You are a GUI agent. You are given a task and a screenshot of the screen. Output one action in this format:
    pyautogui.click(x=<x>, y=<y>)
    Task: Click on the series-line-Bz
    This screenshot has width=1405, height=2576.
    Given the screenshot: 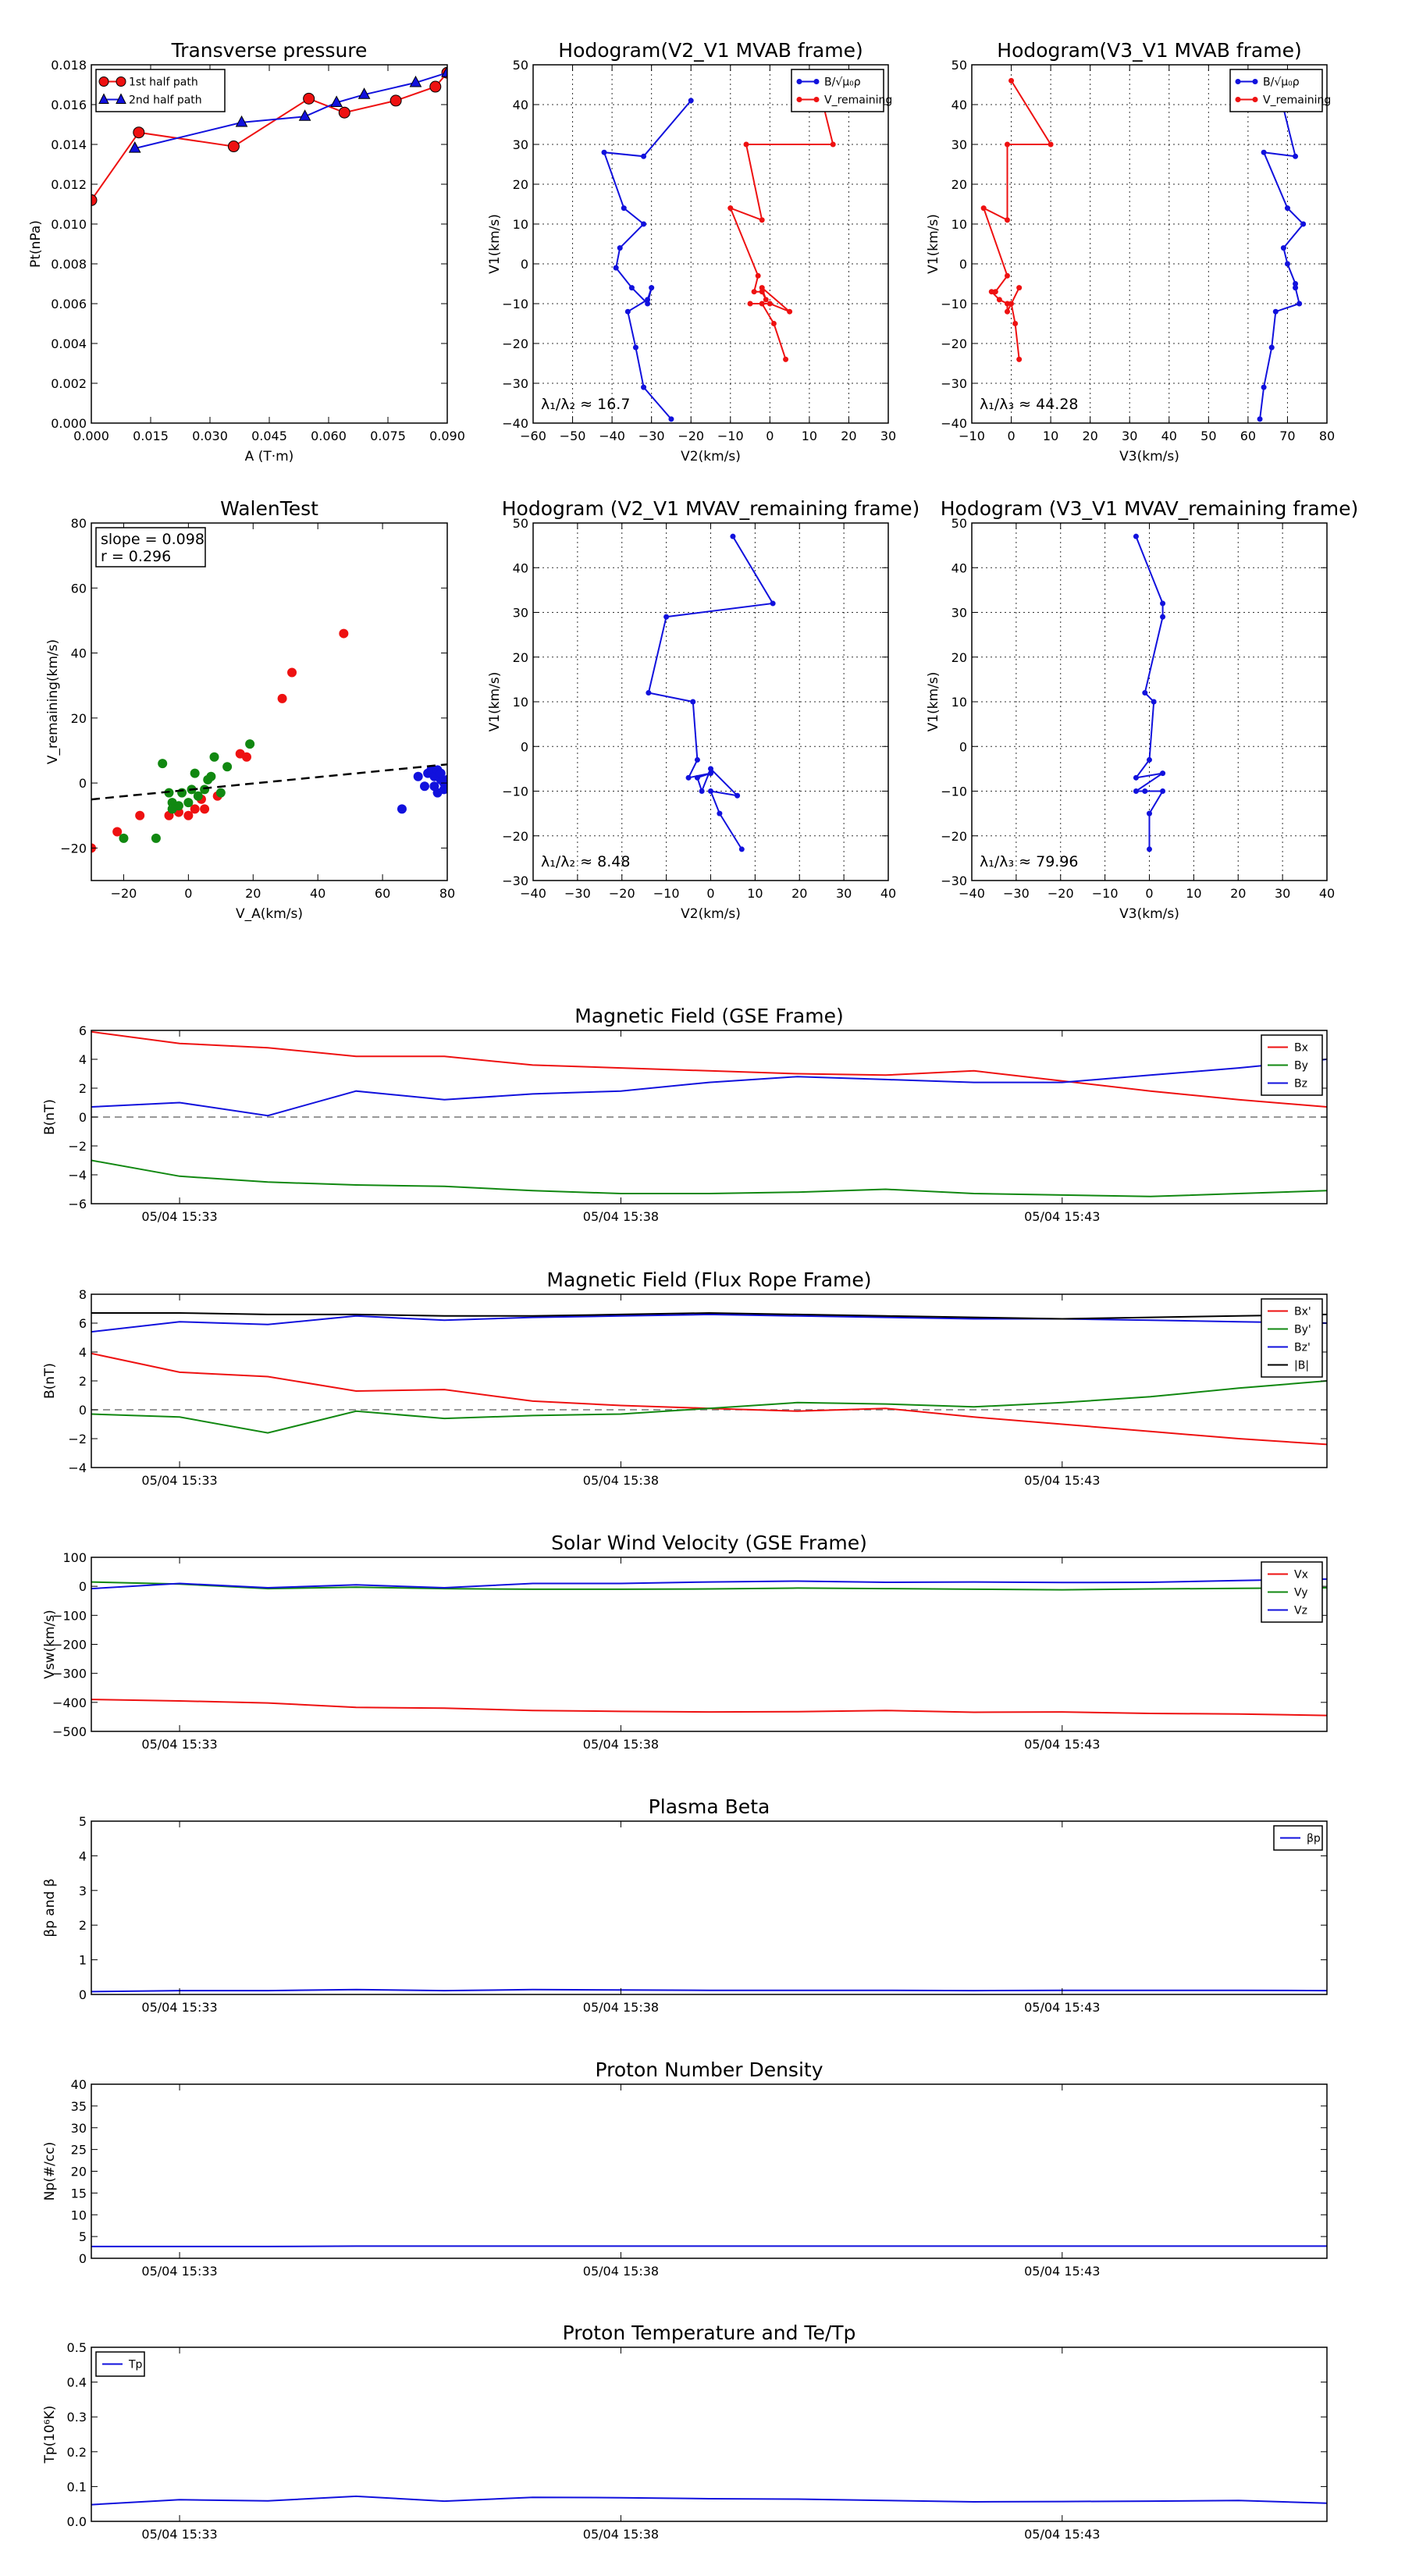 What is the action you would take?
    pyautogui.click(x=709, y=1088)
    